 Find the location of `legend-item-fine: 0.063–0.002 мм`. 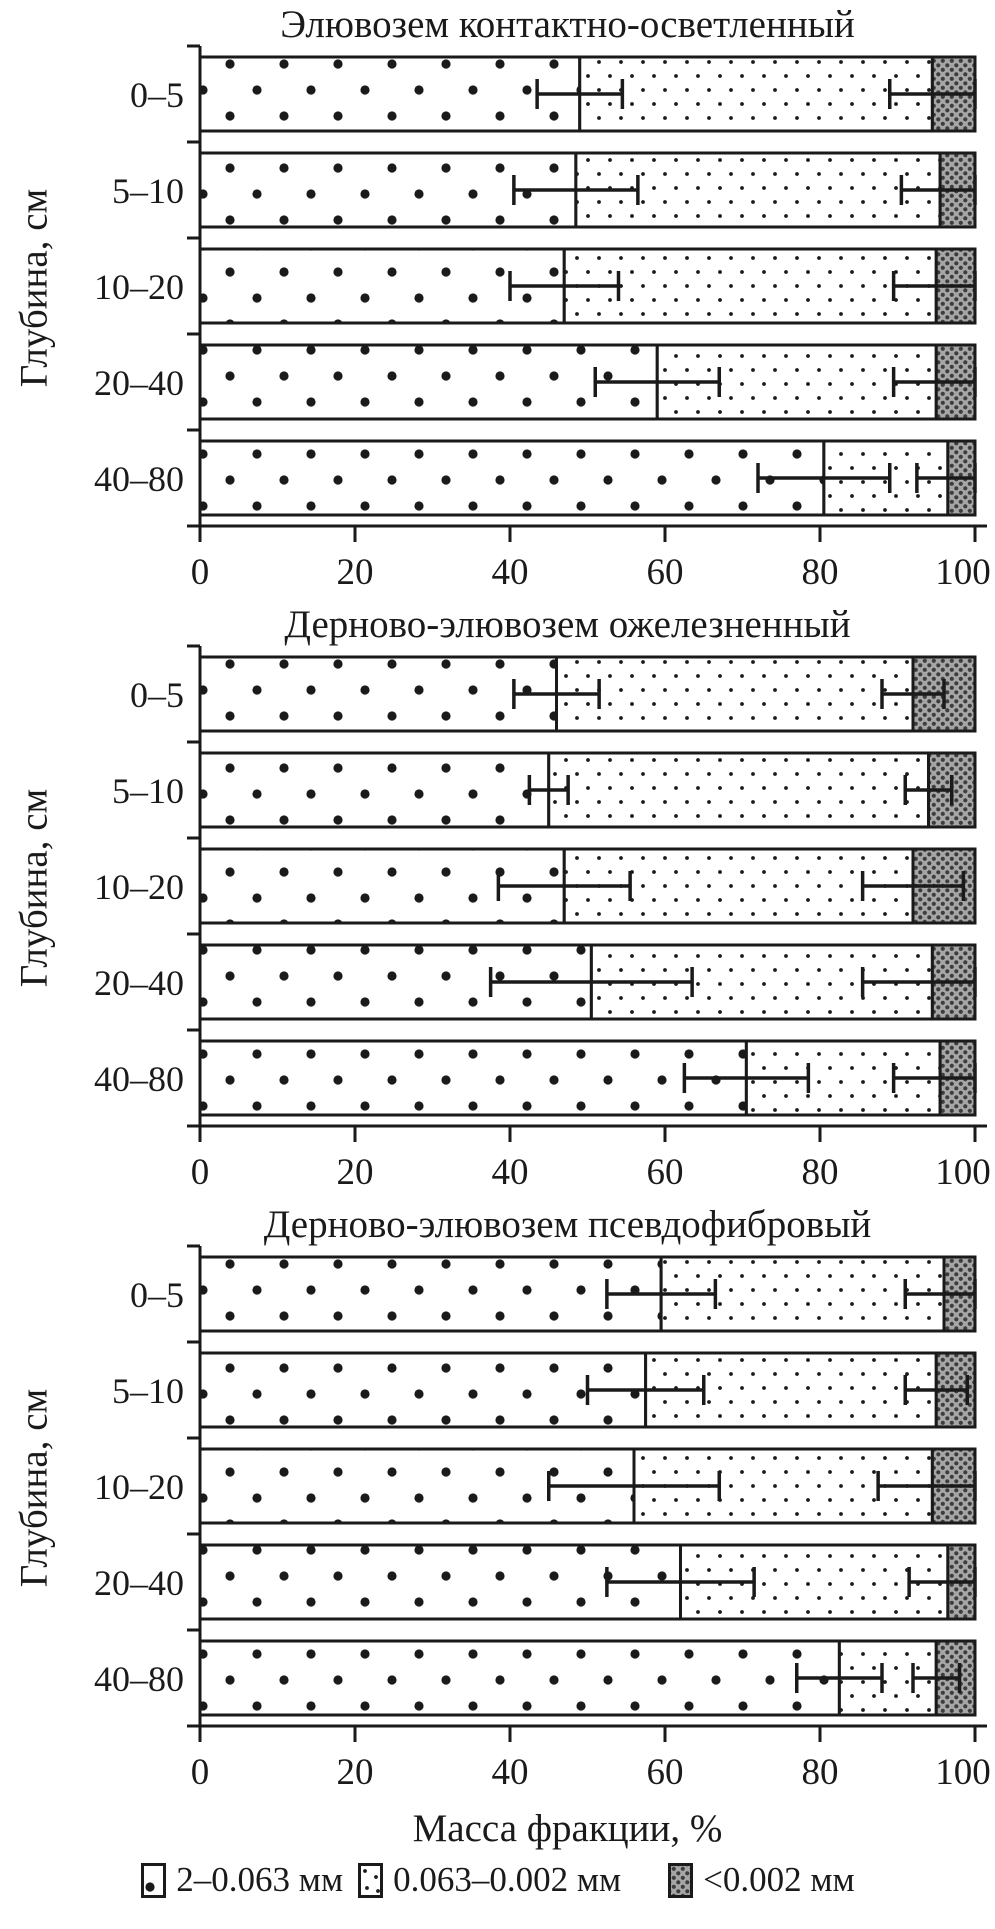

legend-item-fine: 0.063–0.002 мм is located at coordinates (489, 1880).